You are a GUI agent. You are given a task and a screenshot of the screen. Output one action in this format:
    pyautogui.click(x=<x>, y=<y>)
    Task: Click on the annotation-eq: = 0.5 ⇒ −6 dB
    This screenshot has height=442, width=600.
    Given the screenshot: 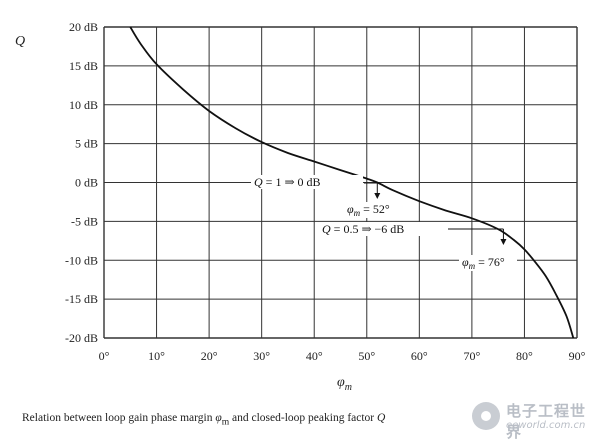 What is the action you would take?
    pyautogui.click(x=368, y=229)
    